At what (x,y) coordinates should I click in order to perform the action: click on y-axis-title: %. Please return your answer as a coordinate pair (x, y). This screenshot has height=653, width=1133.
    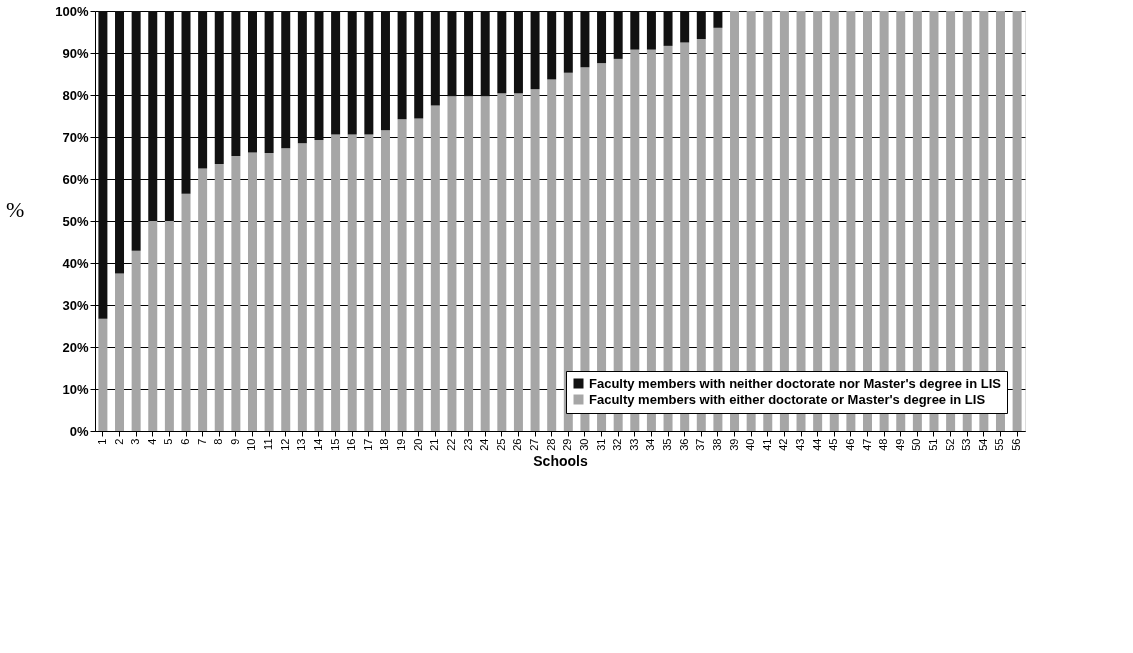
    Looking at the image, I should click on (15, 209).